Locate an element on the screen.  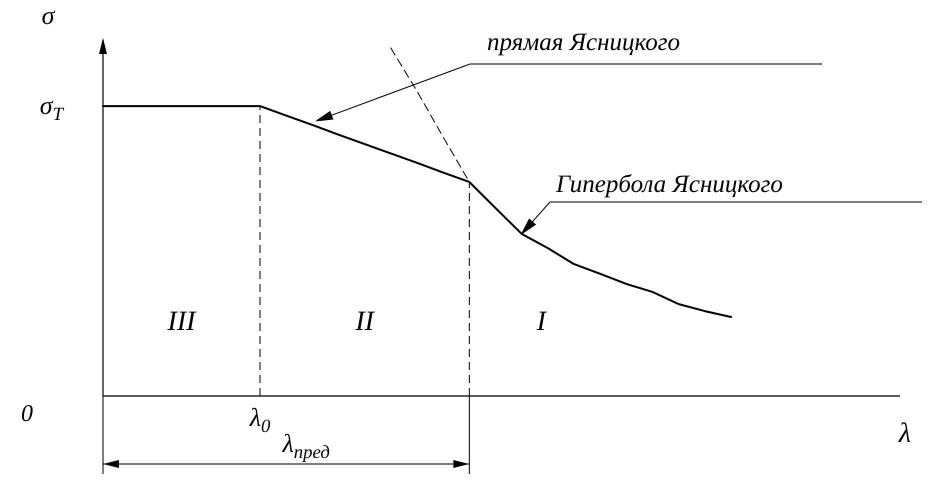
annotation: I is located at coordinates (542, 321).